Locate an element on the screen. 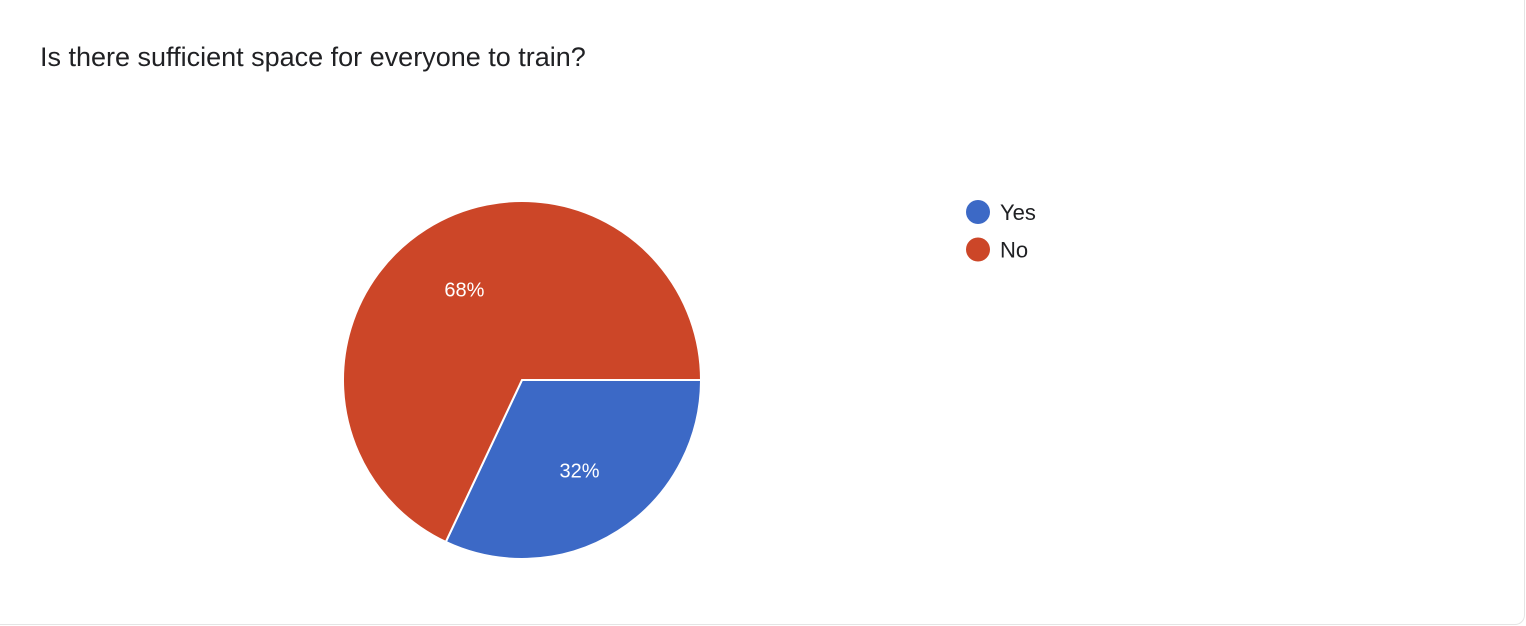  legend-marker-yes is located at coordinates (978, 212).